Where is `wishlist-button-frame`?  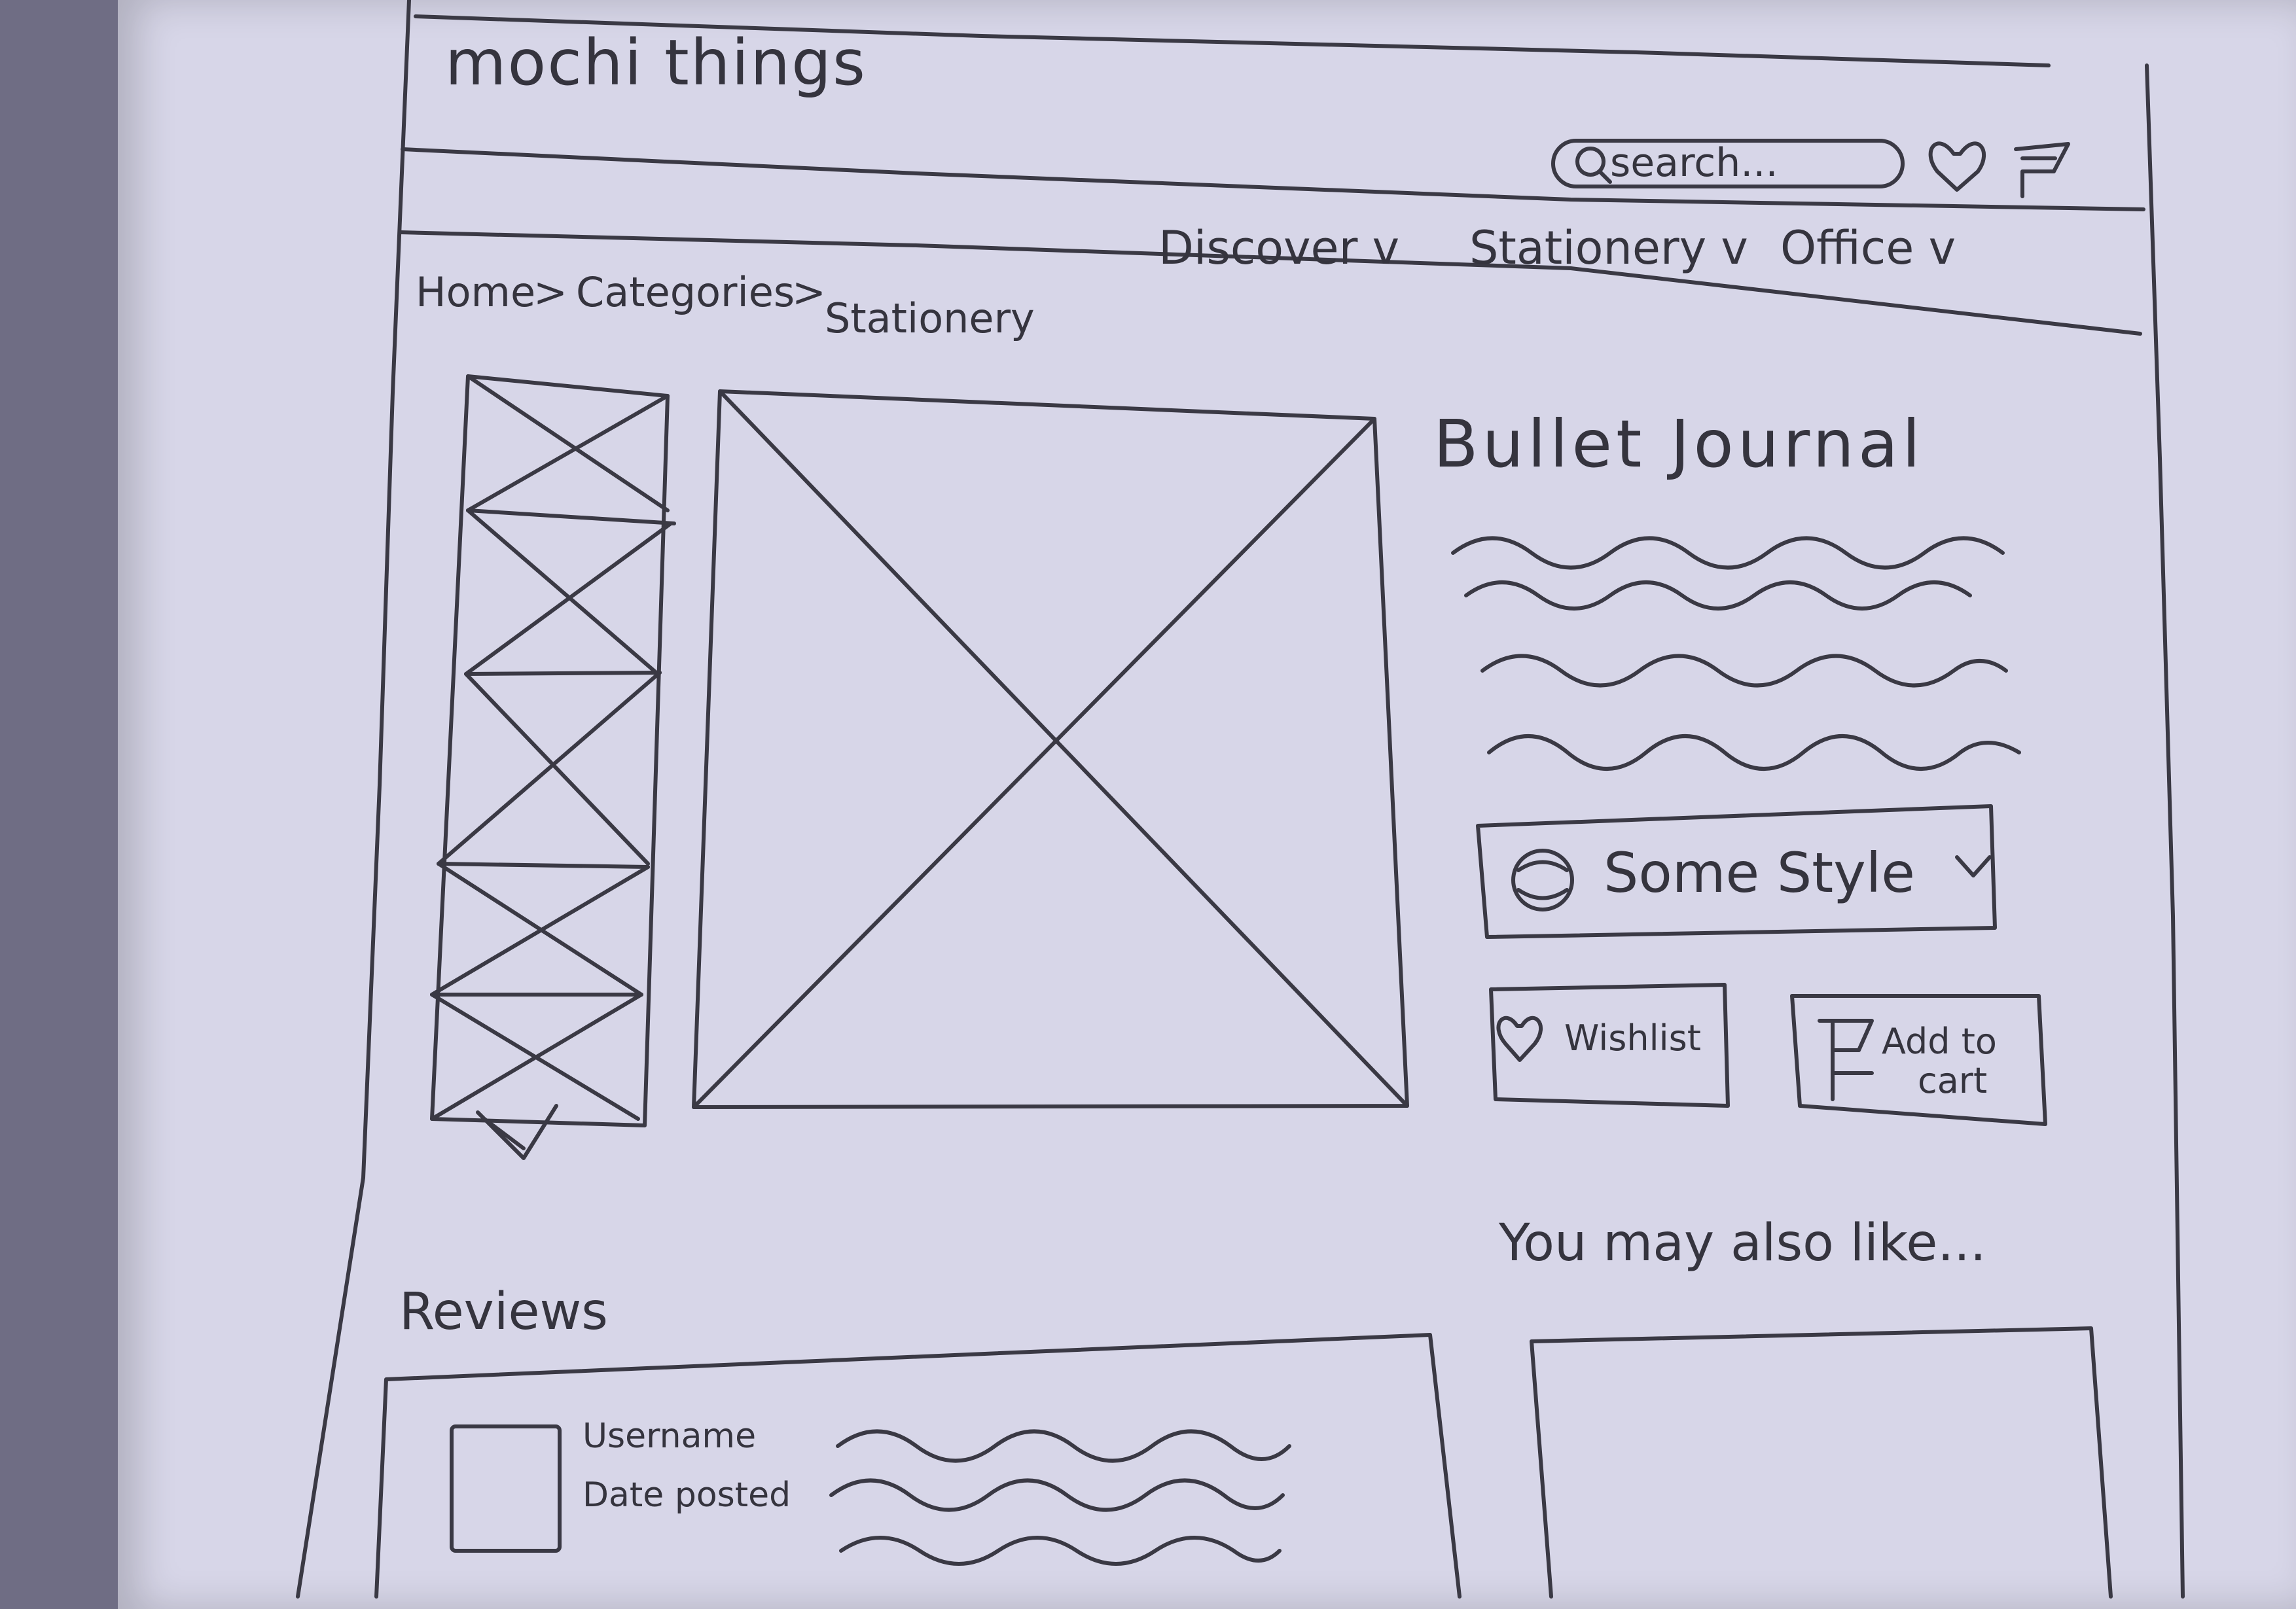 wishlist-button-frame is located at coordinates (1609, 1045).